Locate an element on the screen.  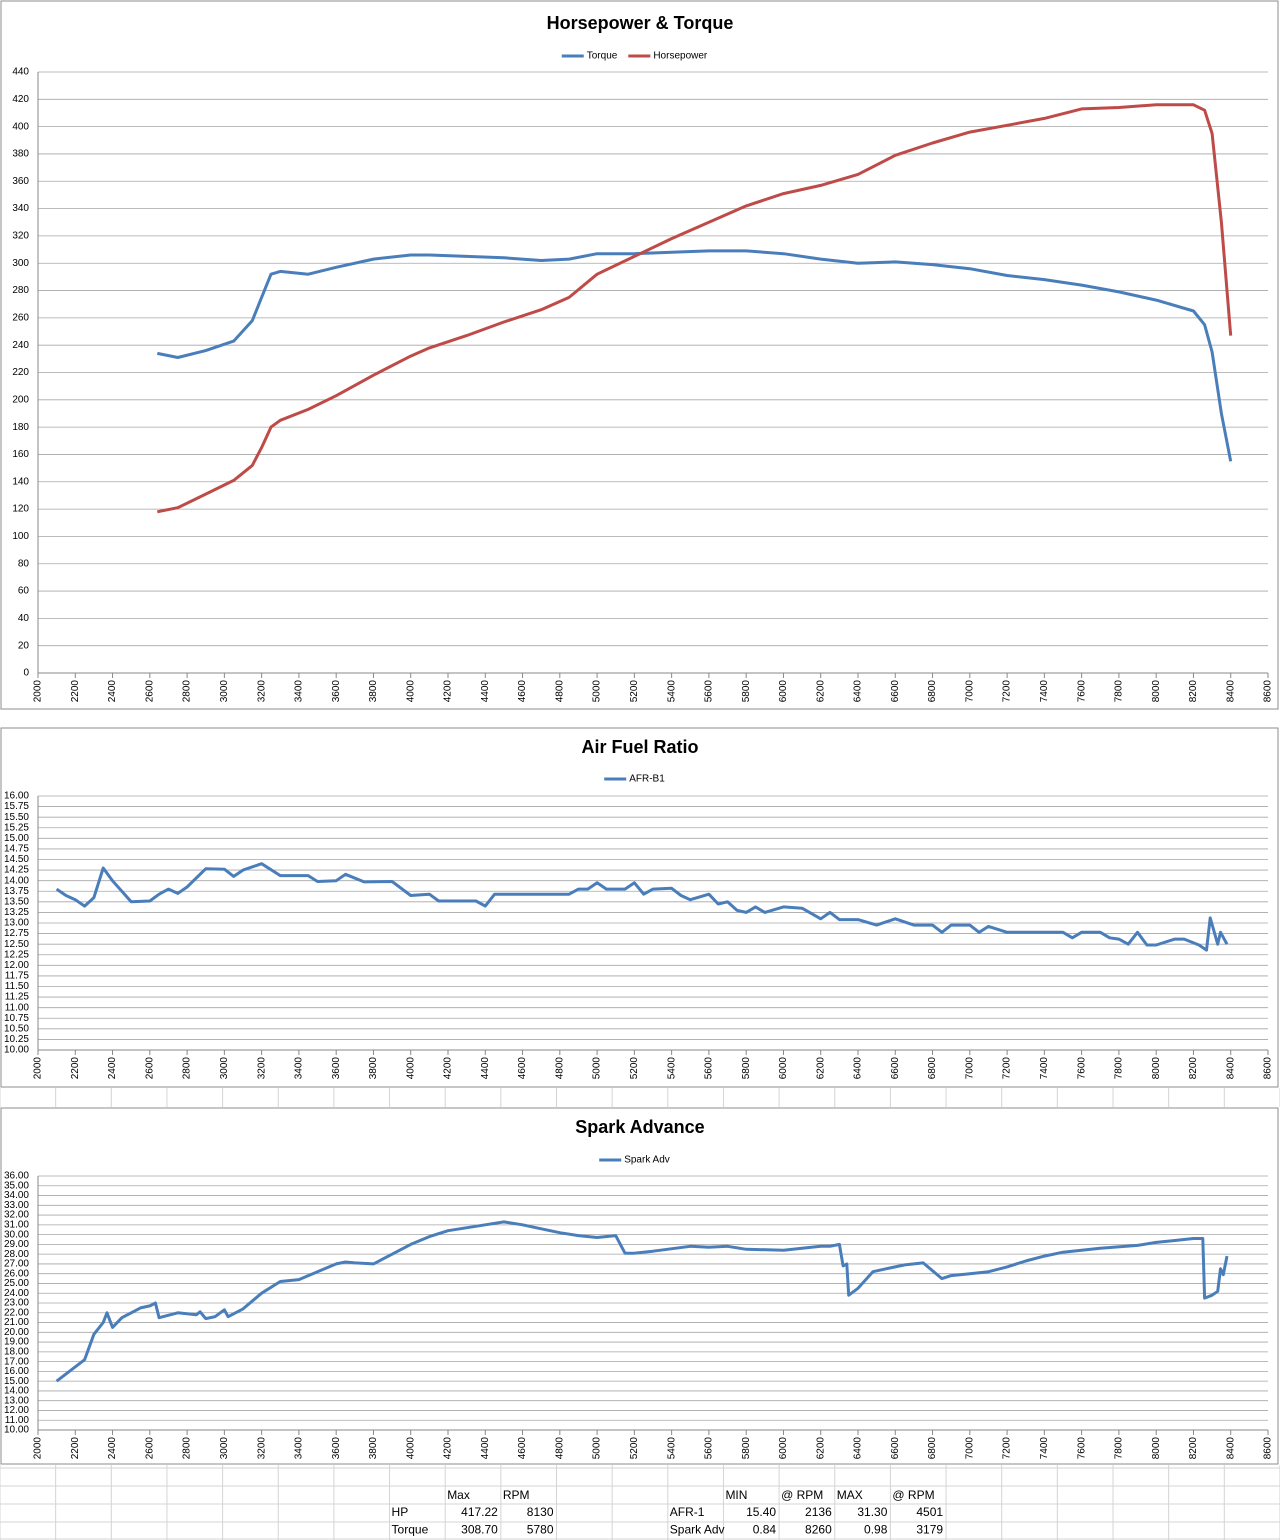
x-tick-label: 4000 is located at coordinates (410, 1448).